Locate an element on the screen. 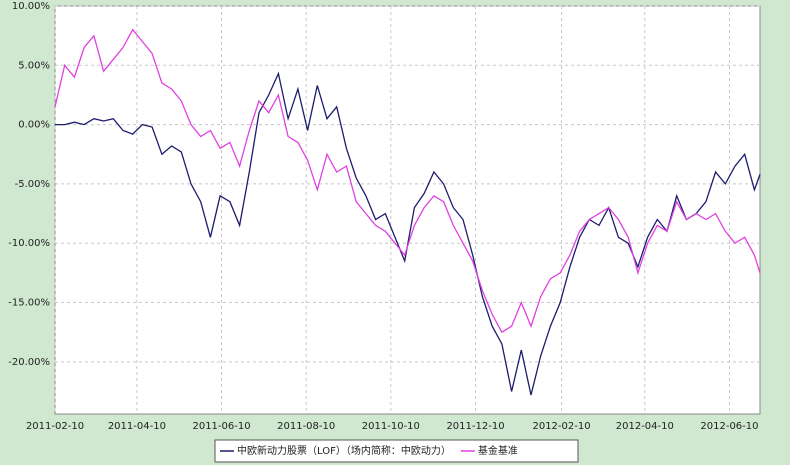  x-tick-label: 2011-06-10 is located at coordinates (221, 426).